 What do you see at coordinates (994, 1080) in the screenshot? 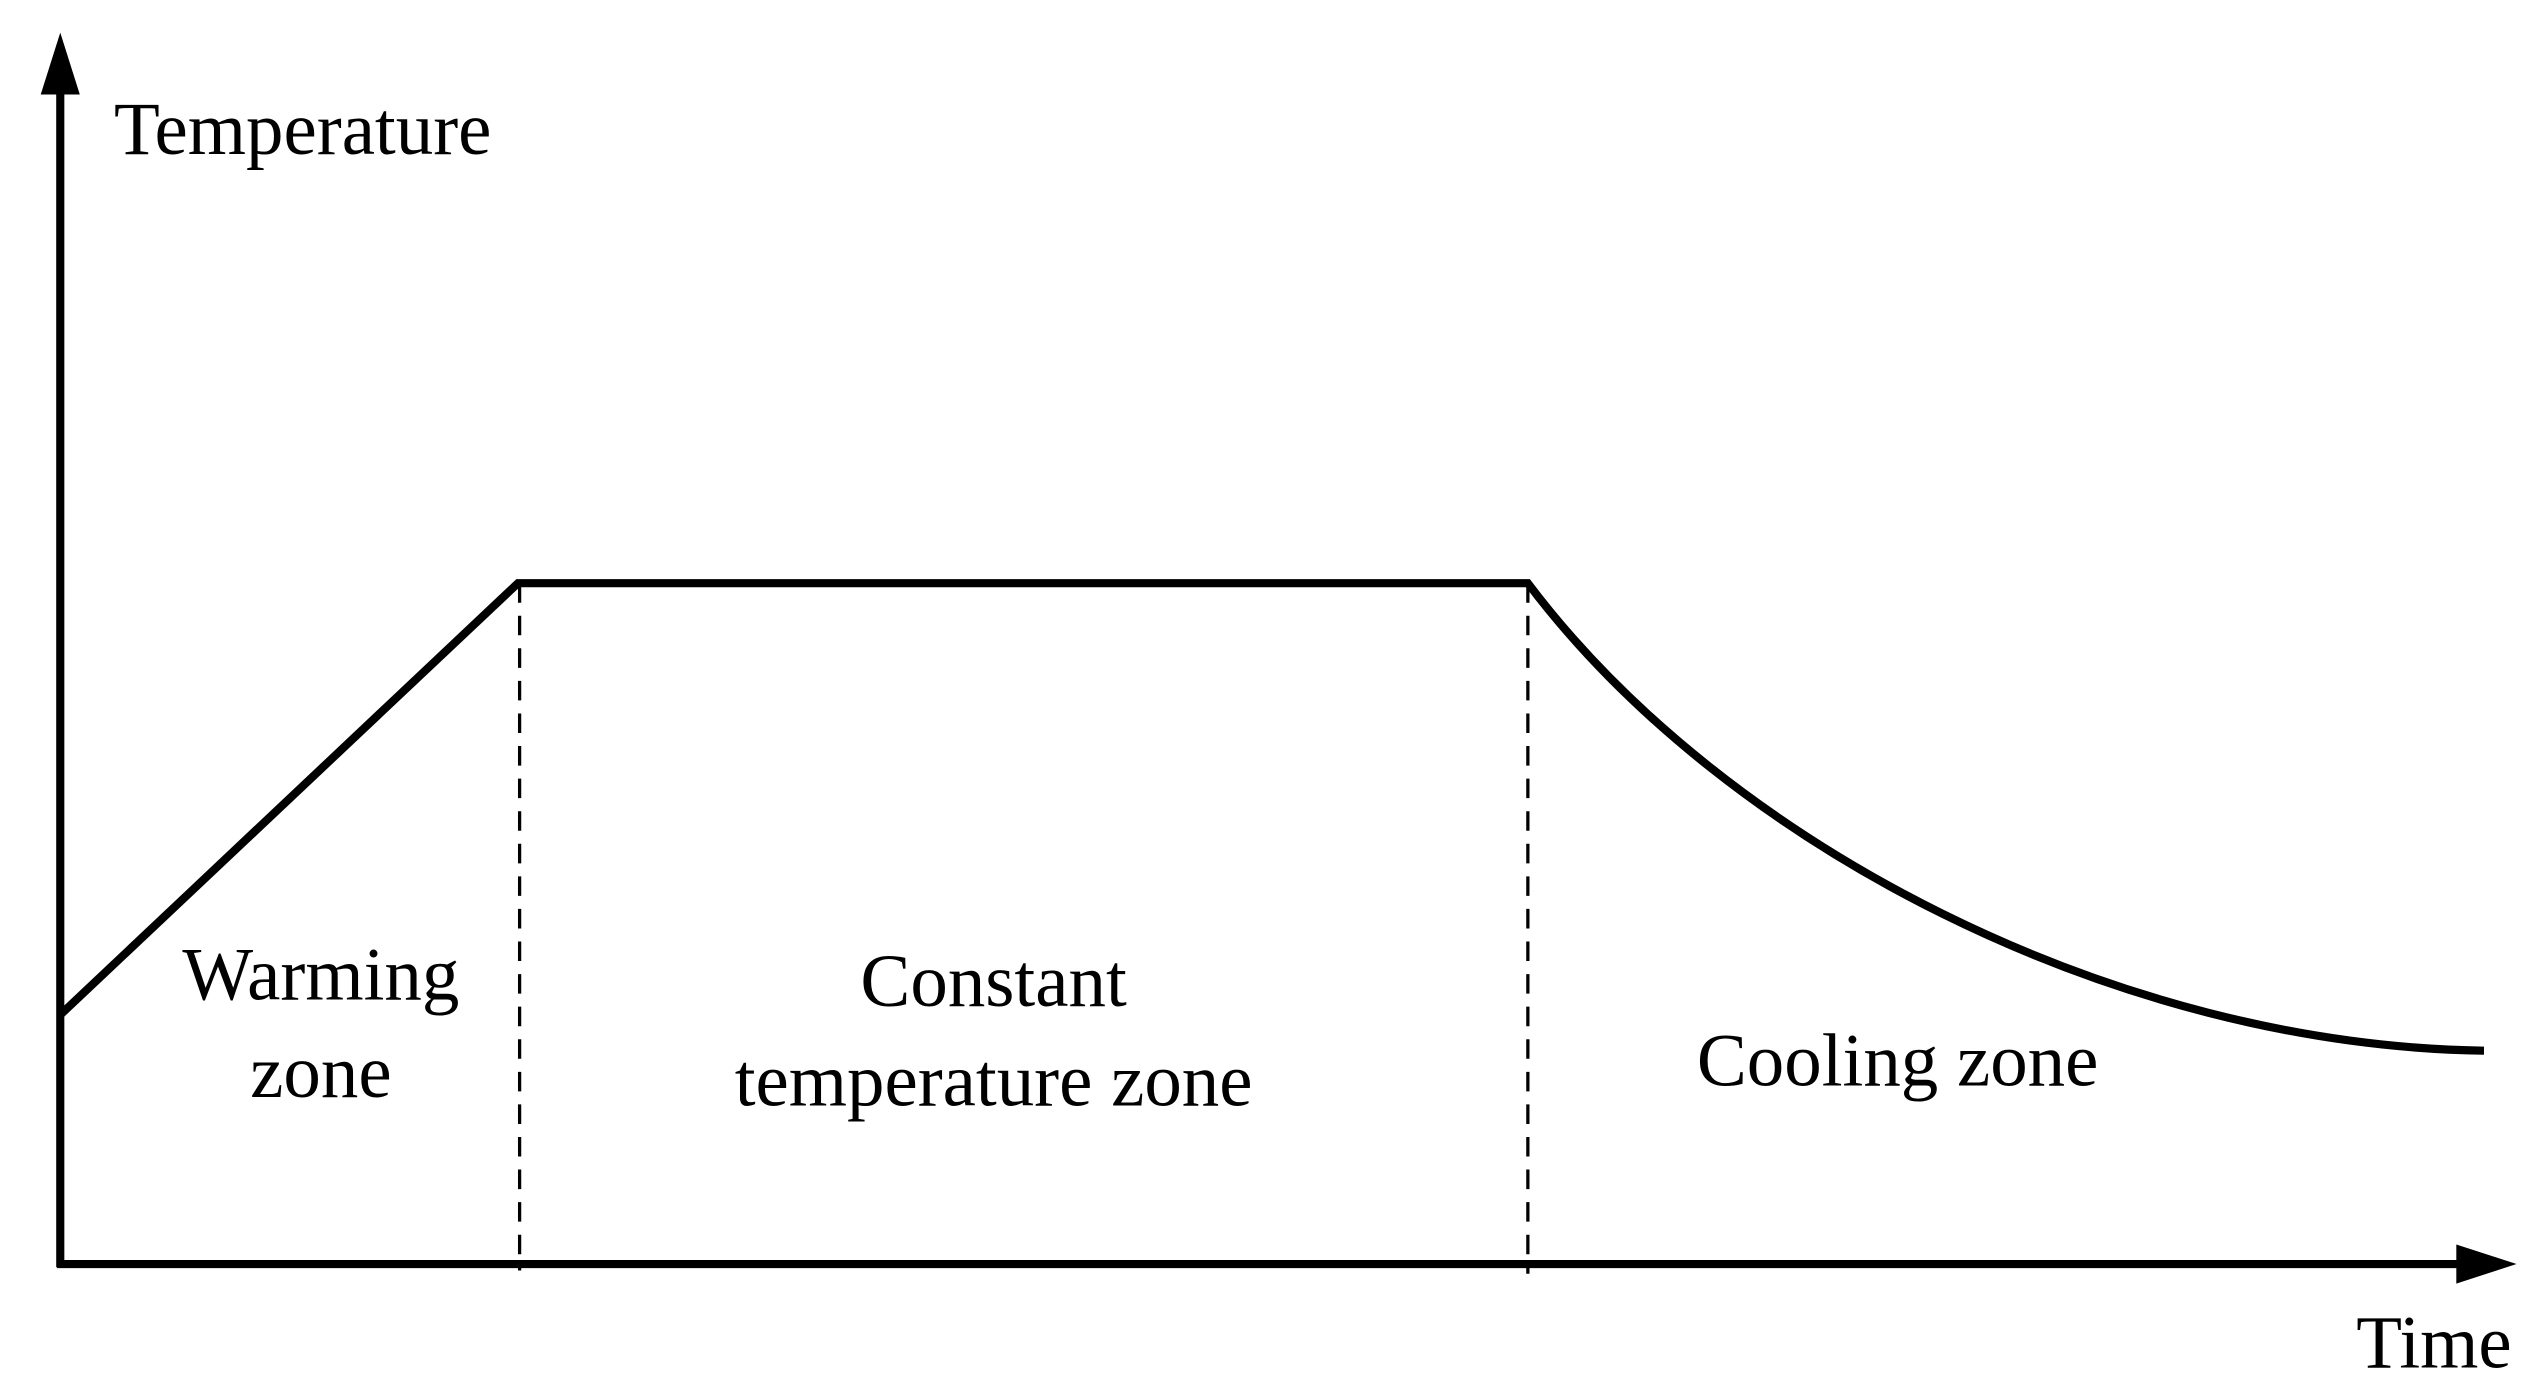
I see `zone-label: temperature zone` at bounding box center [994, 1080].